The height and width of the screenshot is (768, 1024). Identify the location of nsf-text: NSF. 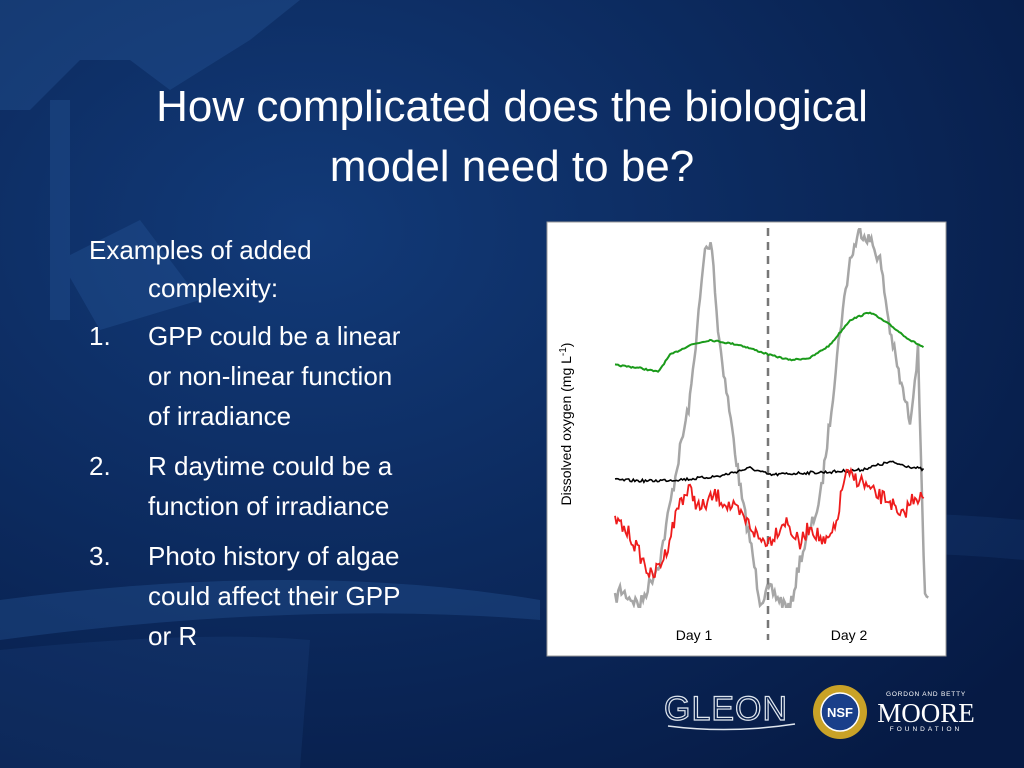
(840, 712).